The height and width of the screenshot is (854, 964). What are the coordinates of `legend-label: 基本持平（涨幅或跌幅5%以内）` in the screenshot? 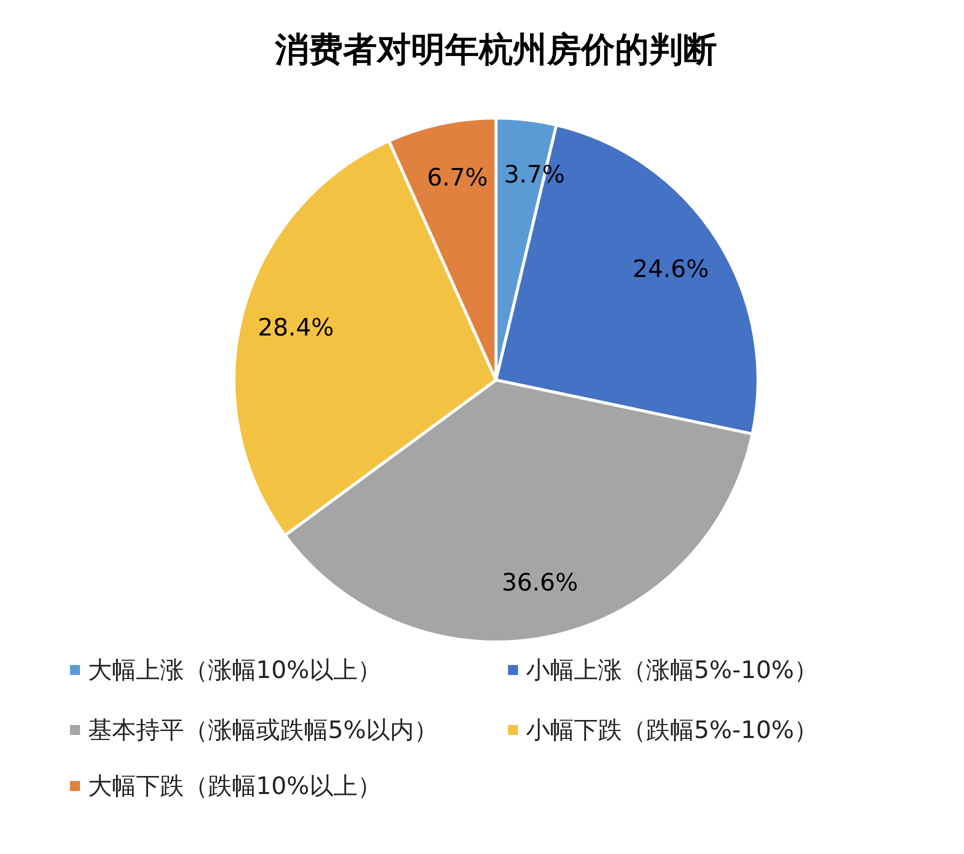 It's located at (263, 730).